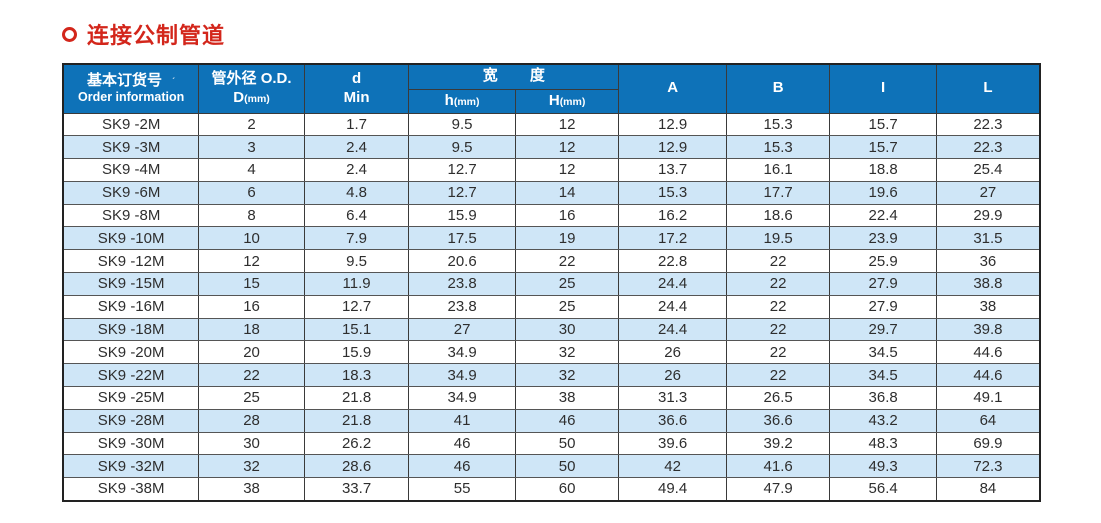 The height and width of the screenshot is (523, 1101). Describe the element at coordinates (251, 124) in the screenshot. I see `cell-od-d: 2` at that location.